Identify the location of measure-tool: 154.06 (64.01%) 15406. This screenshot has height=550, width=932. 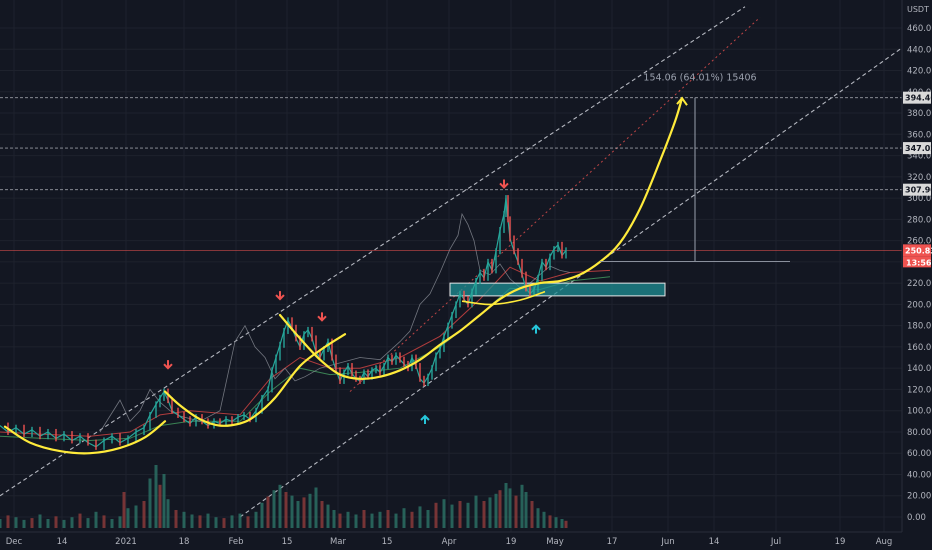
(695, 167).